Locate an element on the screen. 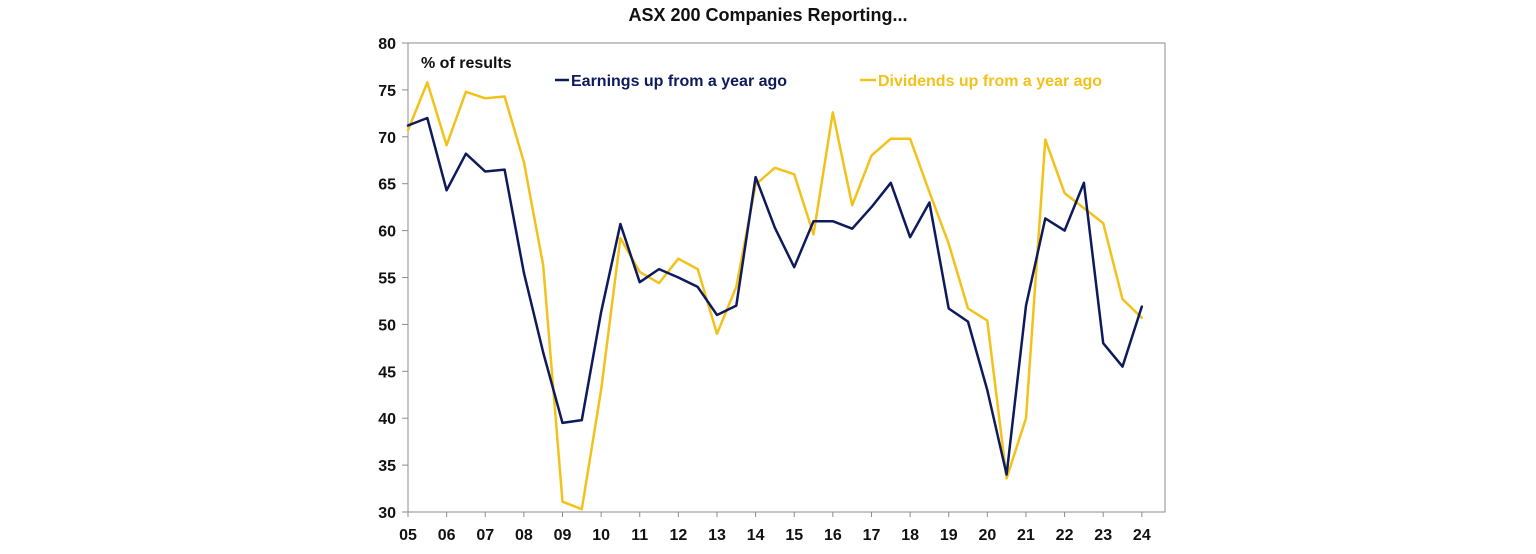 Image resolution: width=1536 pixels, height=554 pixels. x-tick-label: 08 is located at coordinates (524, 535).